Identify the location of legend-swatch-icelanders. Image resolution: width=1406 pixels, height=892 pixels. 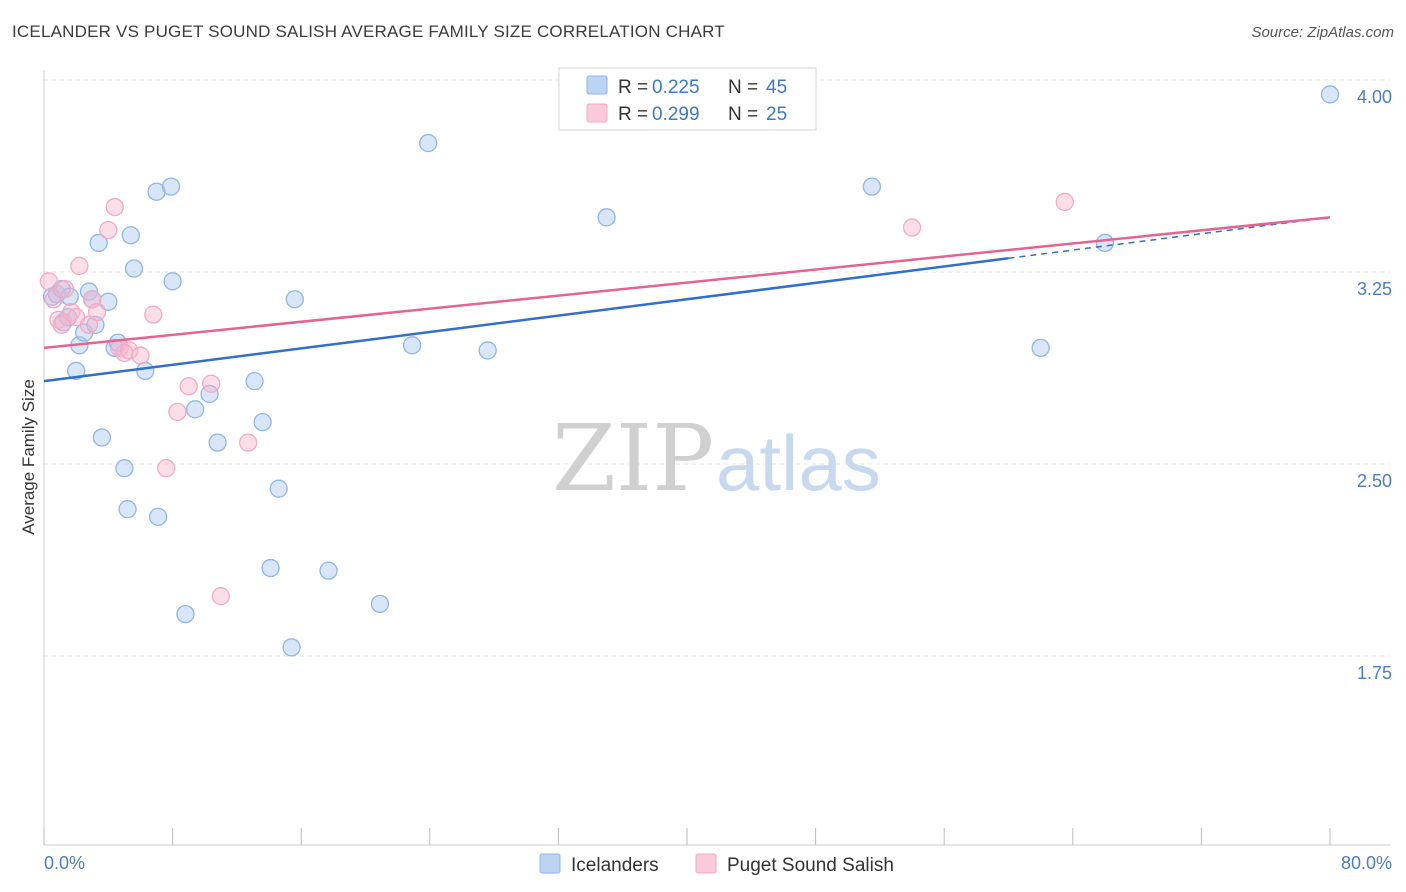
(597, 85).